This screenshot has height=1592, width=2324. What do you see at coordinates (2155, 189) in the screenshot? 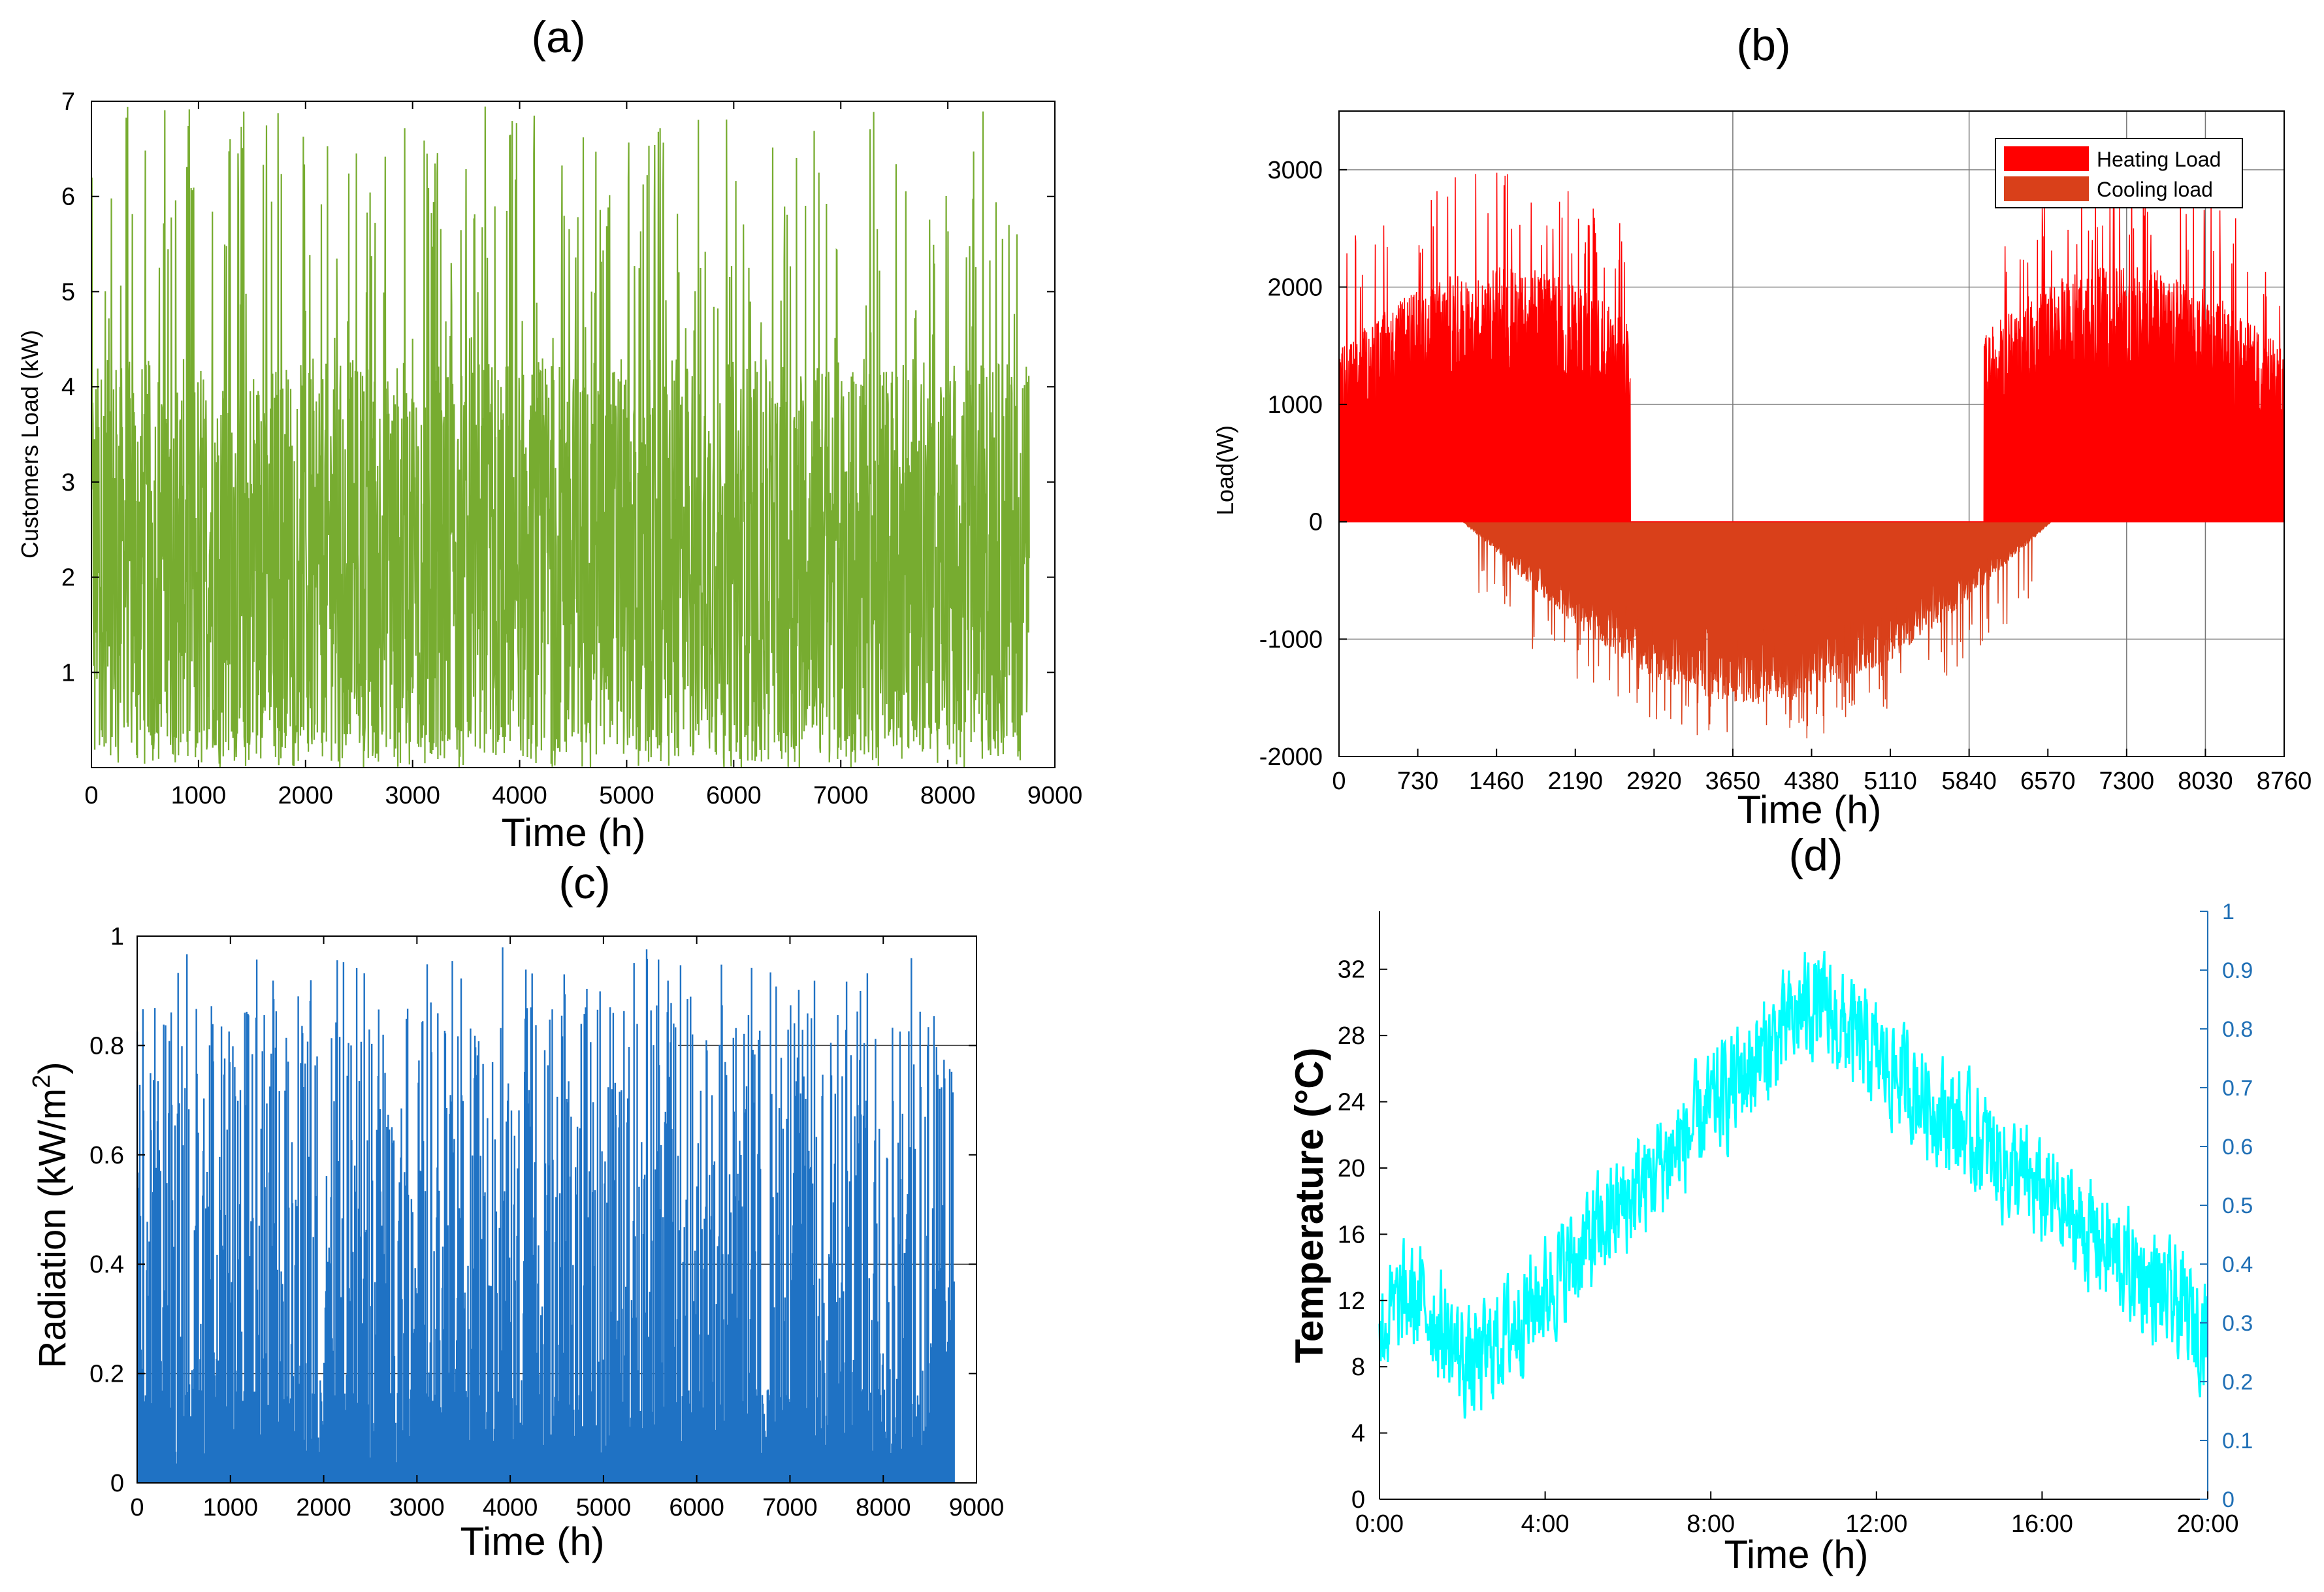
I see `legend-label-cooling: Cooling load` at bounding box center [2155, 189].